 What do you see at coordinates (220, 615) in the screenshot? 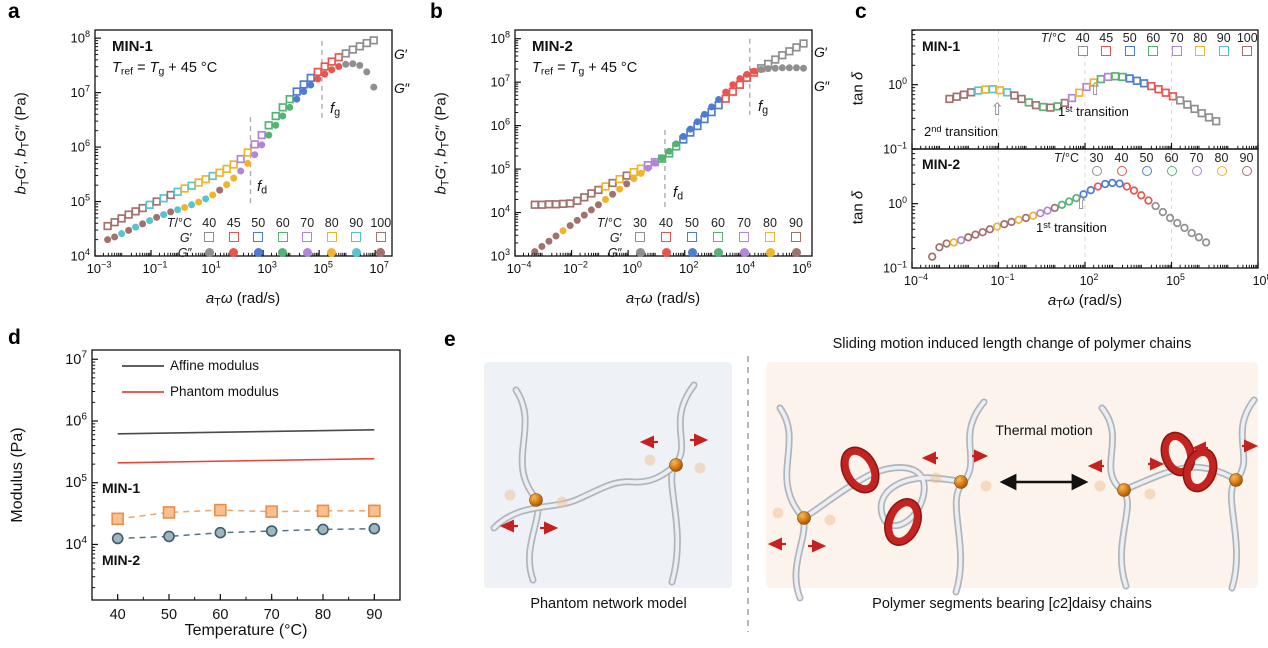
I see `svg-text: 60` at bounding box center [220, 615].